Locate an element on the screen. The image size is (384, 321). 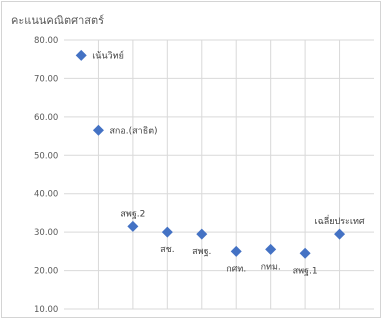
y-tick-label: 50.00 is located at coordinates (46, 156).